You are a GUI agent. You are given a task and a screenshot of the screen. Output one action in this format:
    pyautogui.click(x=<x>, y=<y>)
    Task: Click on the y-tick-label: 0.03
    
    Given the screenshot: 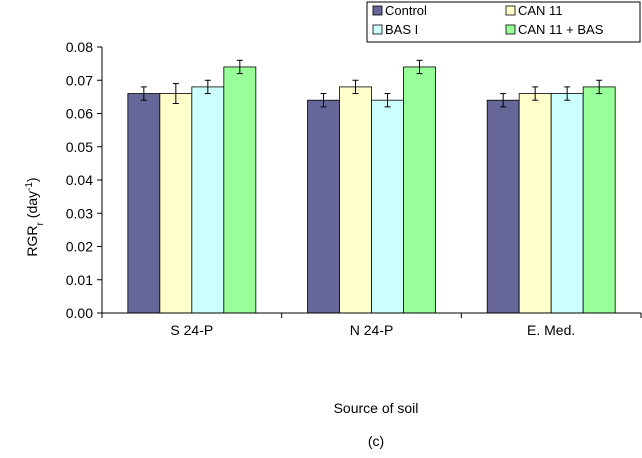 What is the action you would take?
    pyautogui.click(x=79, y=213)
    